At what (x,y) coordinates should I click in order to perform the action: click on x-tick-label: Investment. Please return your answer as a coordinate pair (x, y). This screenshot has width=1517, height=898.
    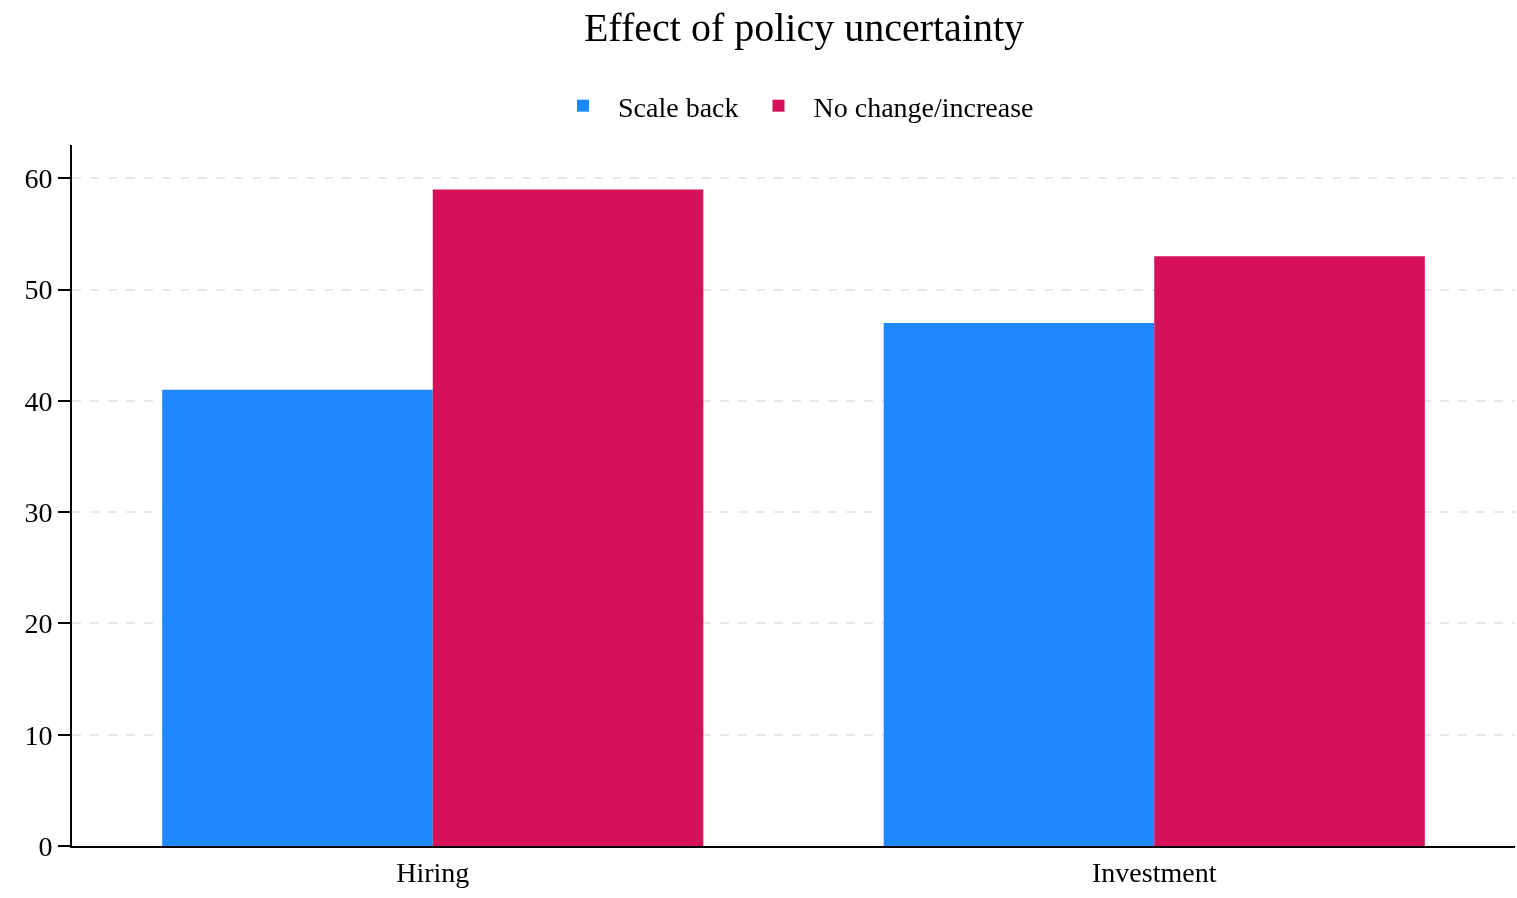
    Looking at the image, I should click on (1154, 872).